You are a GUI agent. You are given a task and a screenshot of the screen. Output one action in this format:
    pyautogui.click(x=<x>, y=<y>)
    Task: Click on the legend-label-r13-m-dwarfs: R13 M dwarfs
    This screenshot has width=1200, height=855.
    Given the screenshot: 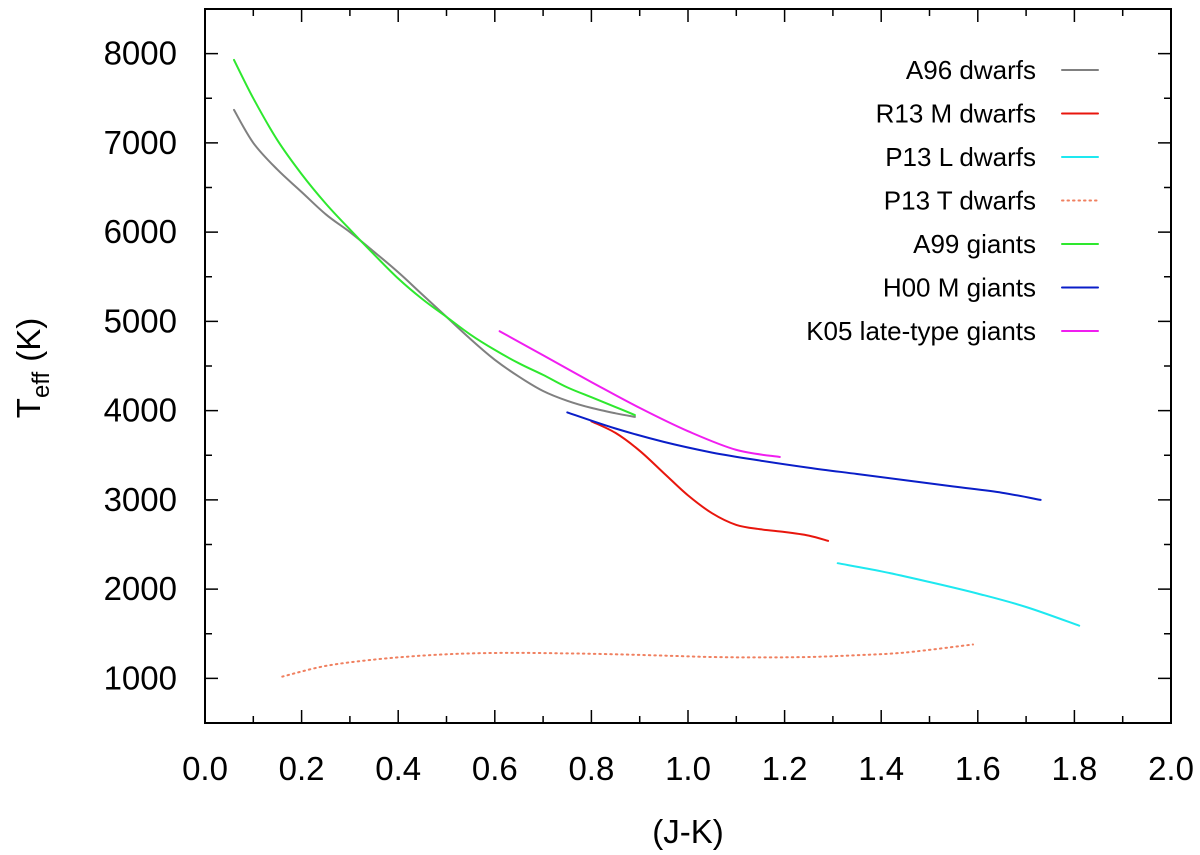 What is the action you would take?
    pyautogui.click(x=956, y=114)
    